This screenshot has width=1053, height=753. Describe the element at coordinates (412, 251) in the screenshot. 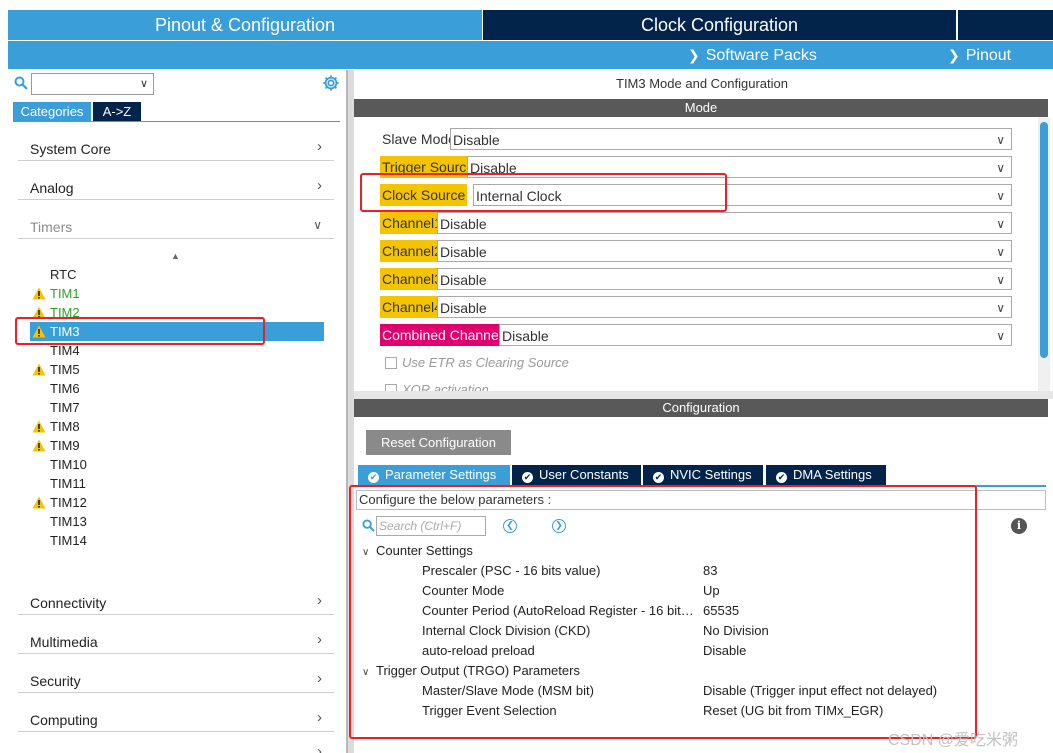

I see `mode-row-label: Channel2` at that location.